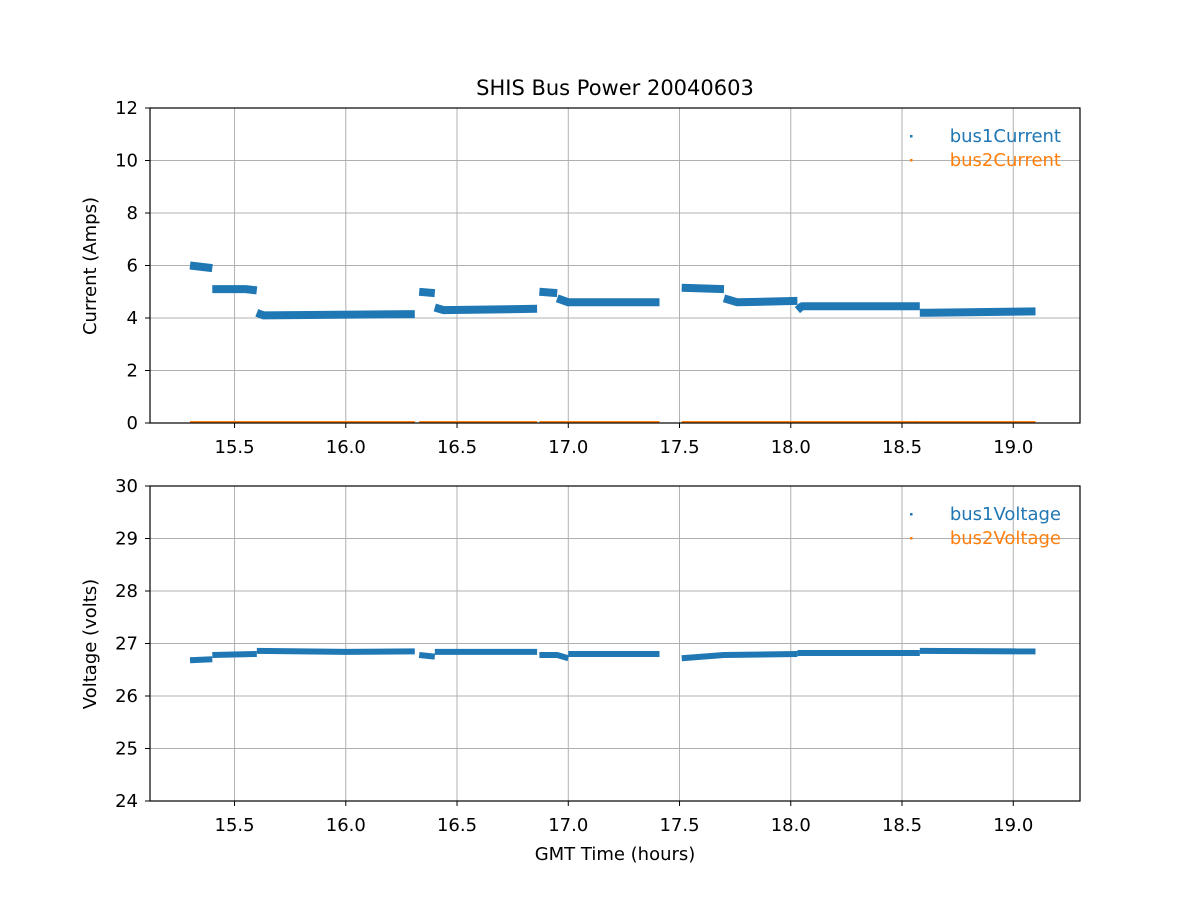  Describe the element at coordinates (126, 749) in the screenshot. I see `voltage-y-tick-label: 25` at that location.